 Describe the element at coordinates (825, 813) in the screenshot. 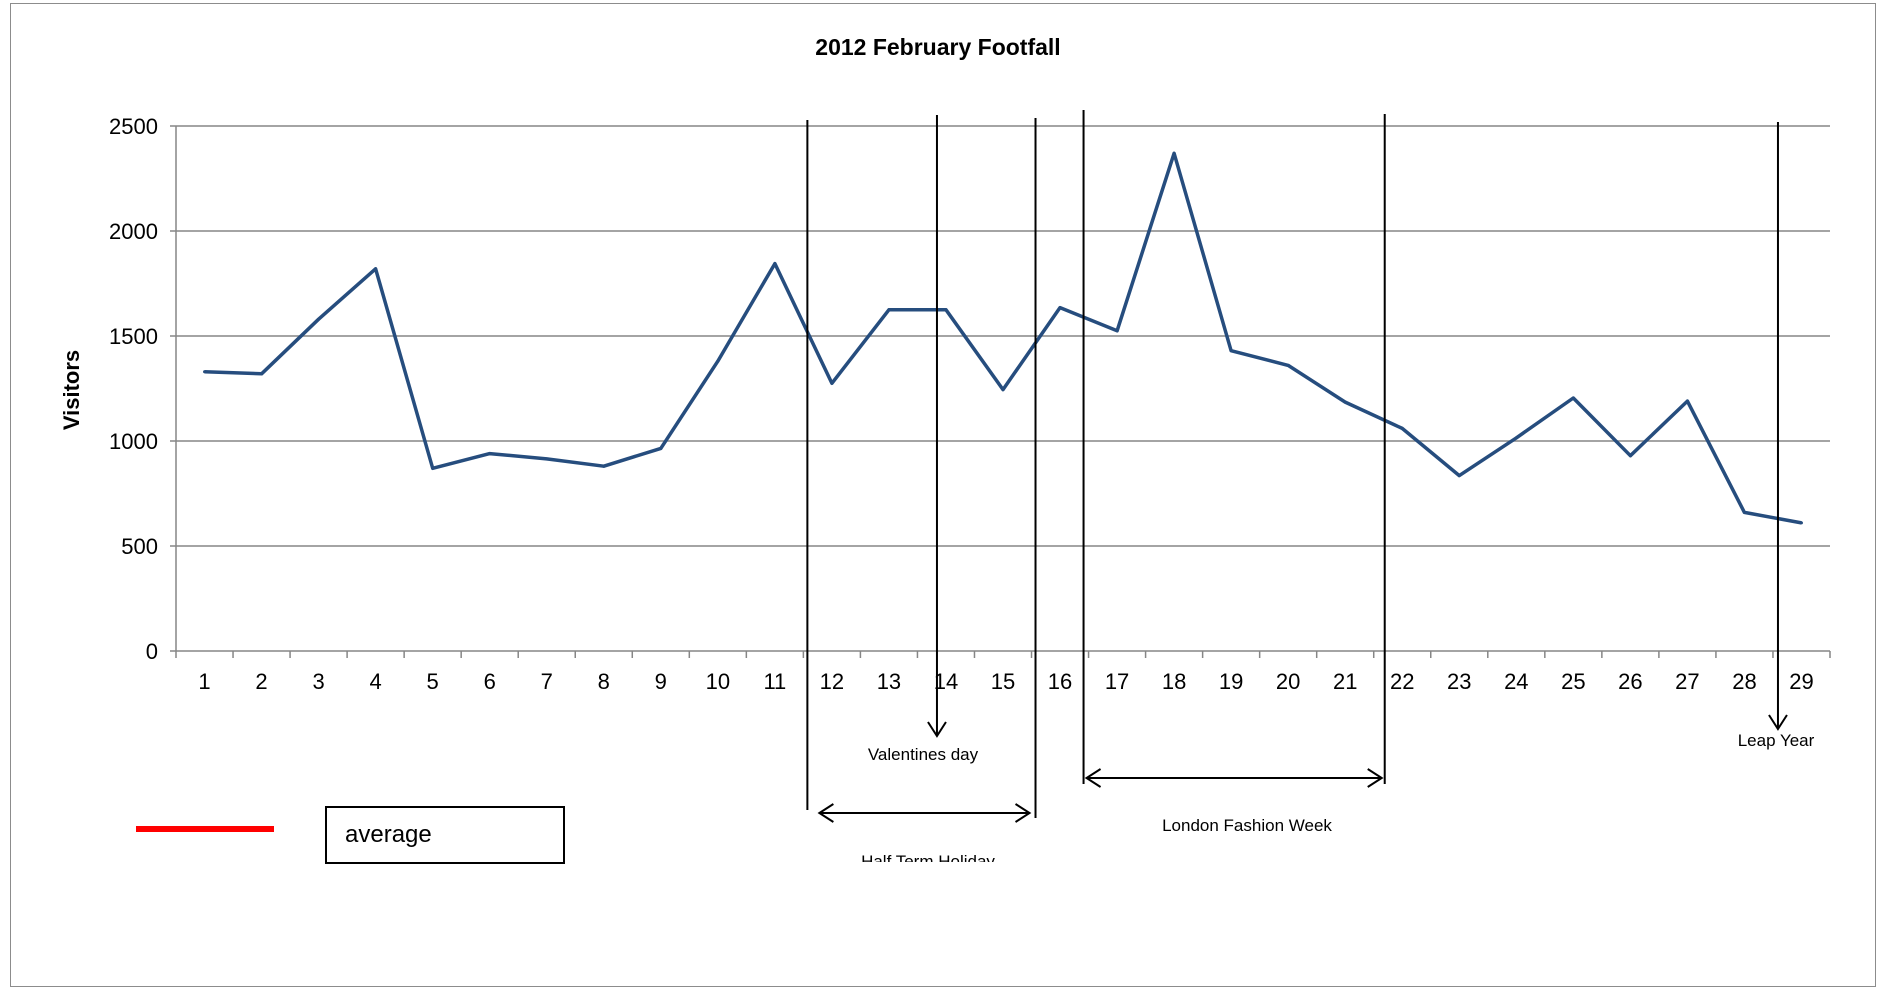

I see `half-term-arrow-left` at that location.